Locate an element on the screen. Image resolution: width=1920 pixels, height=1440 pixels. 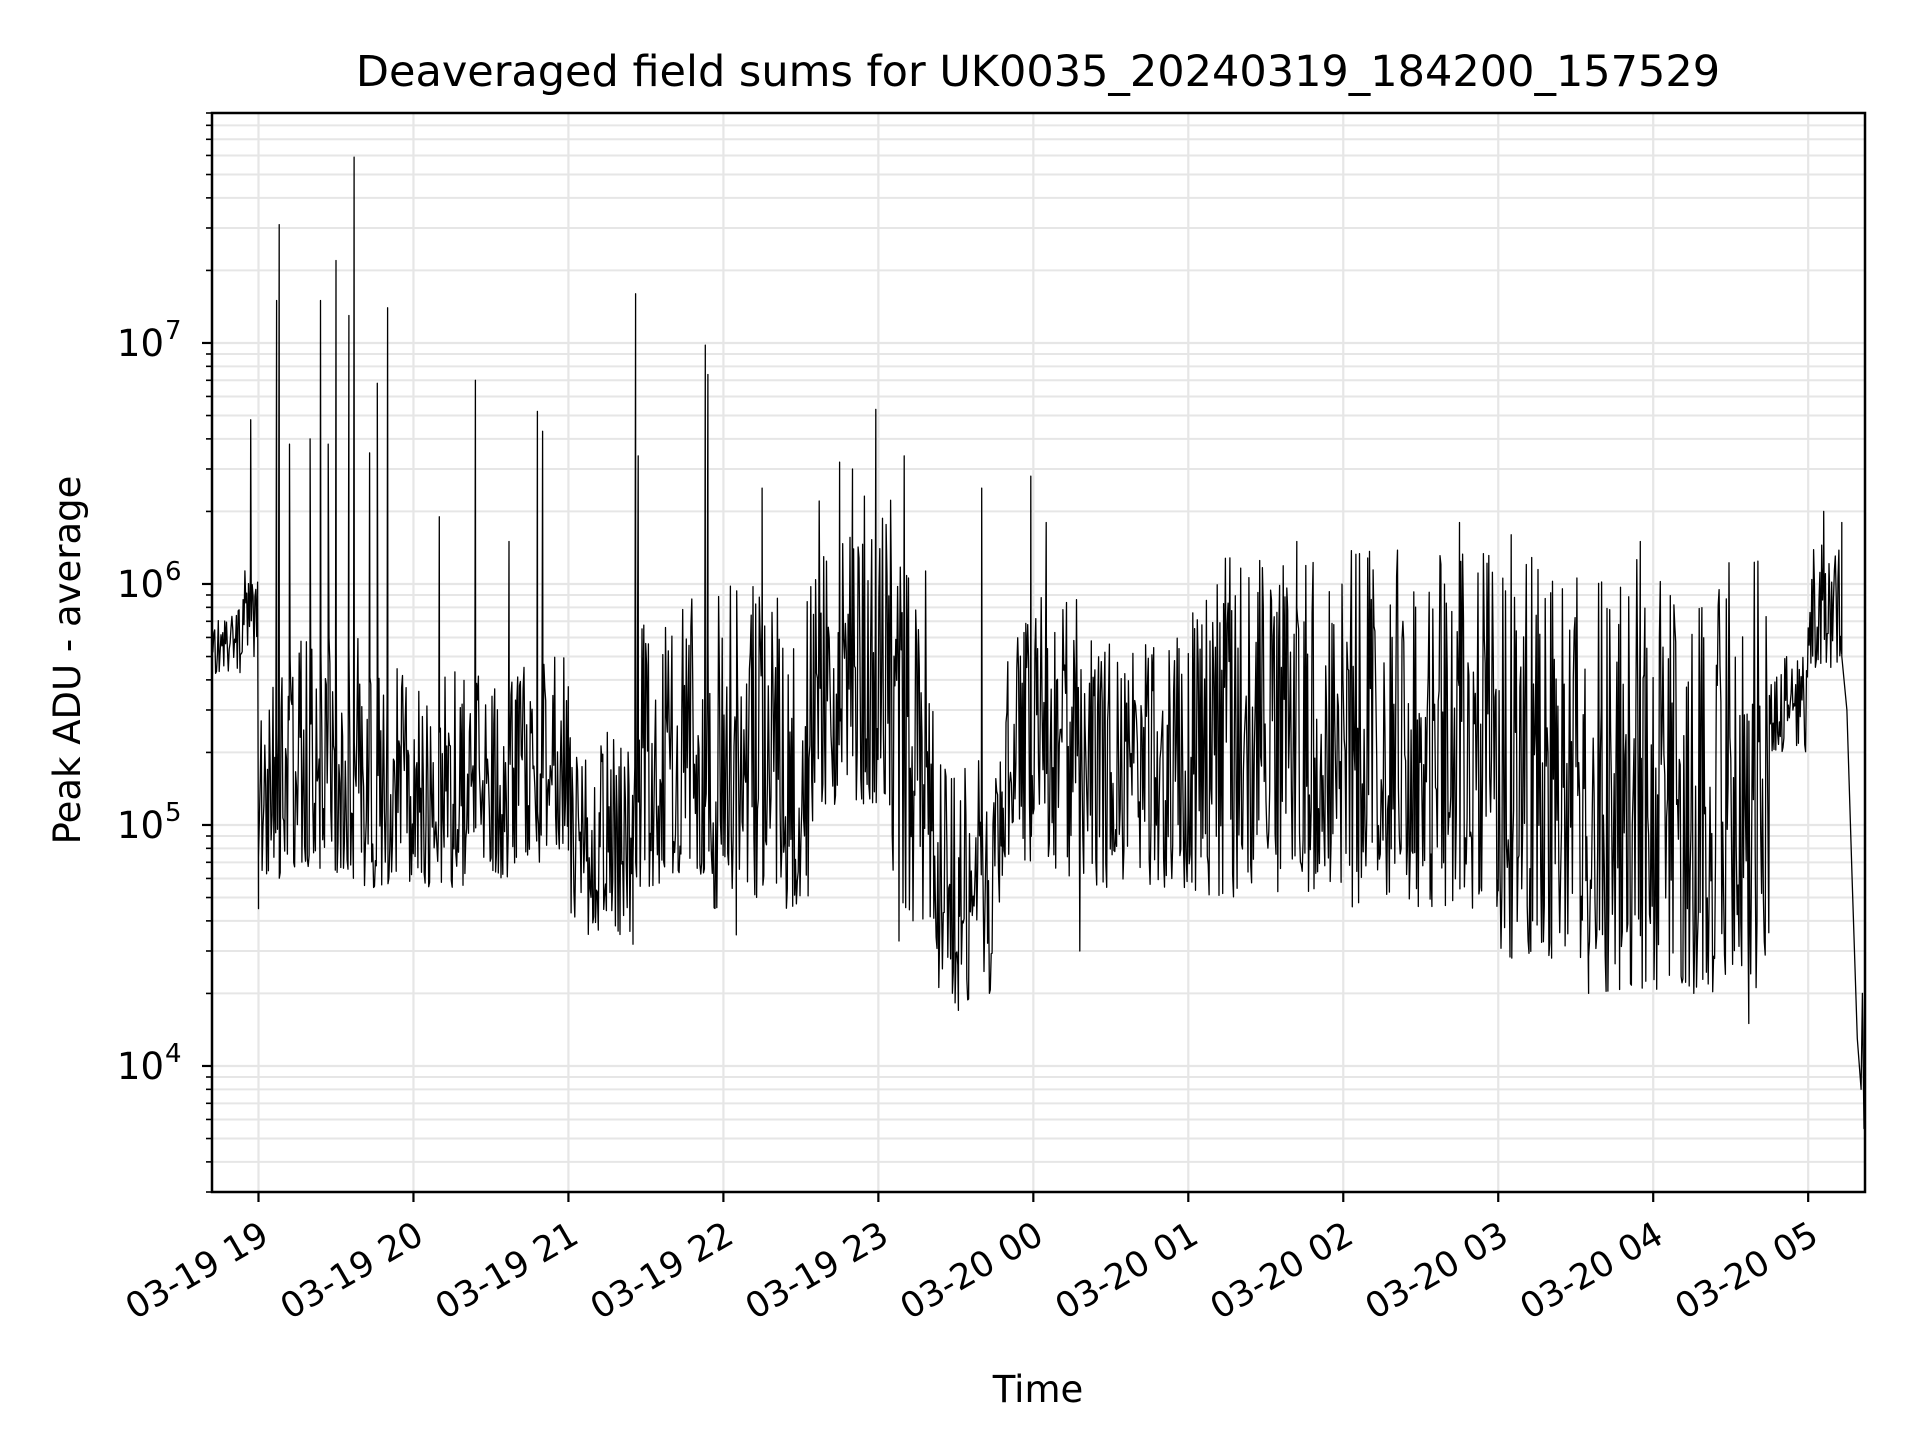
y-axis-label: Peak ADU - average is located at coordinates (67, 660).